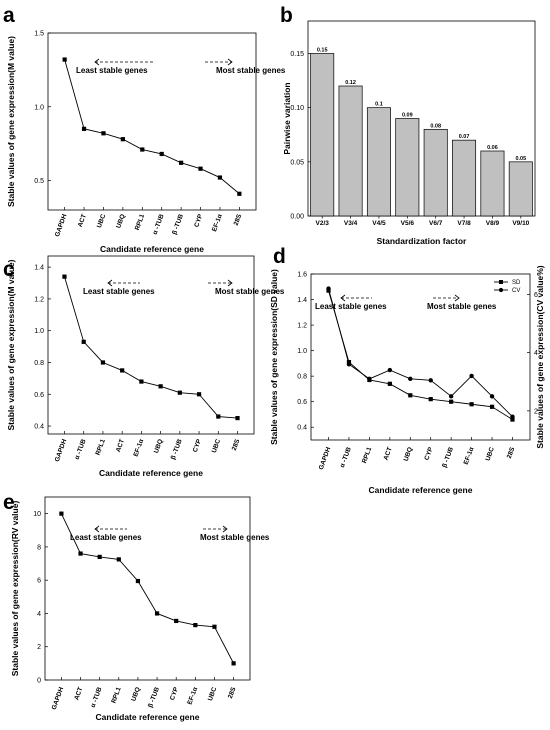  I want to click on x-tick-label: V8/9, so click(493, 223).